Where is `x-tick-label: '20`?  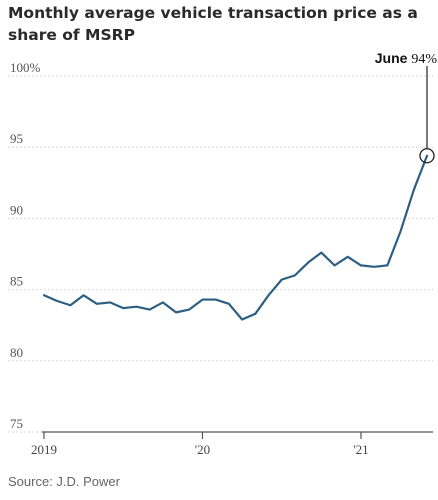 x-tick-label: '20 is located at coordinates (202, 449).